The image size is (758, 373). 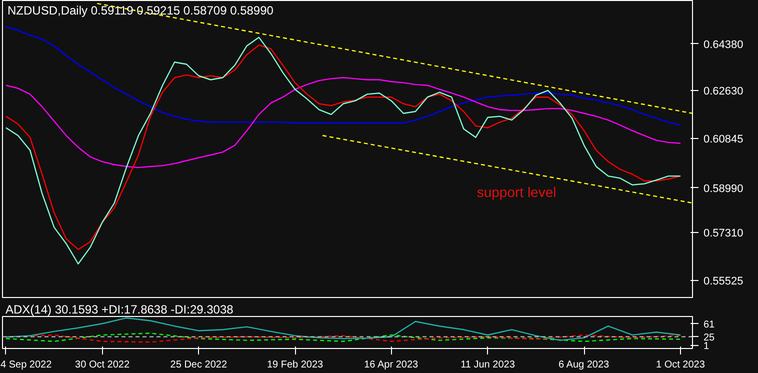 What do you see at coordinates (391, 365) in the screenshot?
I see `x-tick-label: 16 Apr 2023` at bounding box center [391, 365].